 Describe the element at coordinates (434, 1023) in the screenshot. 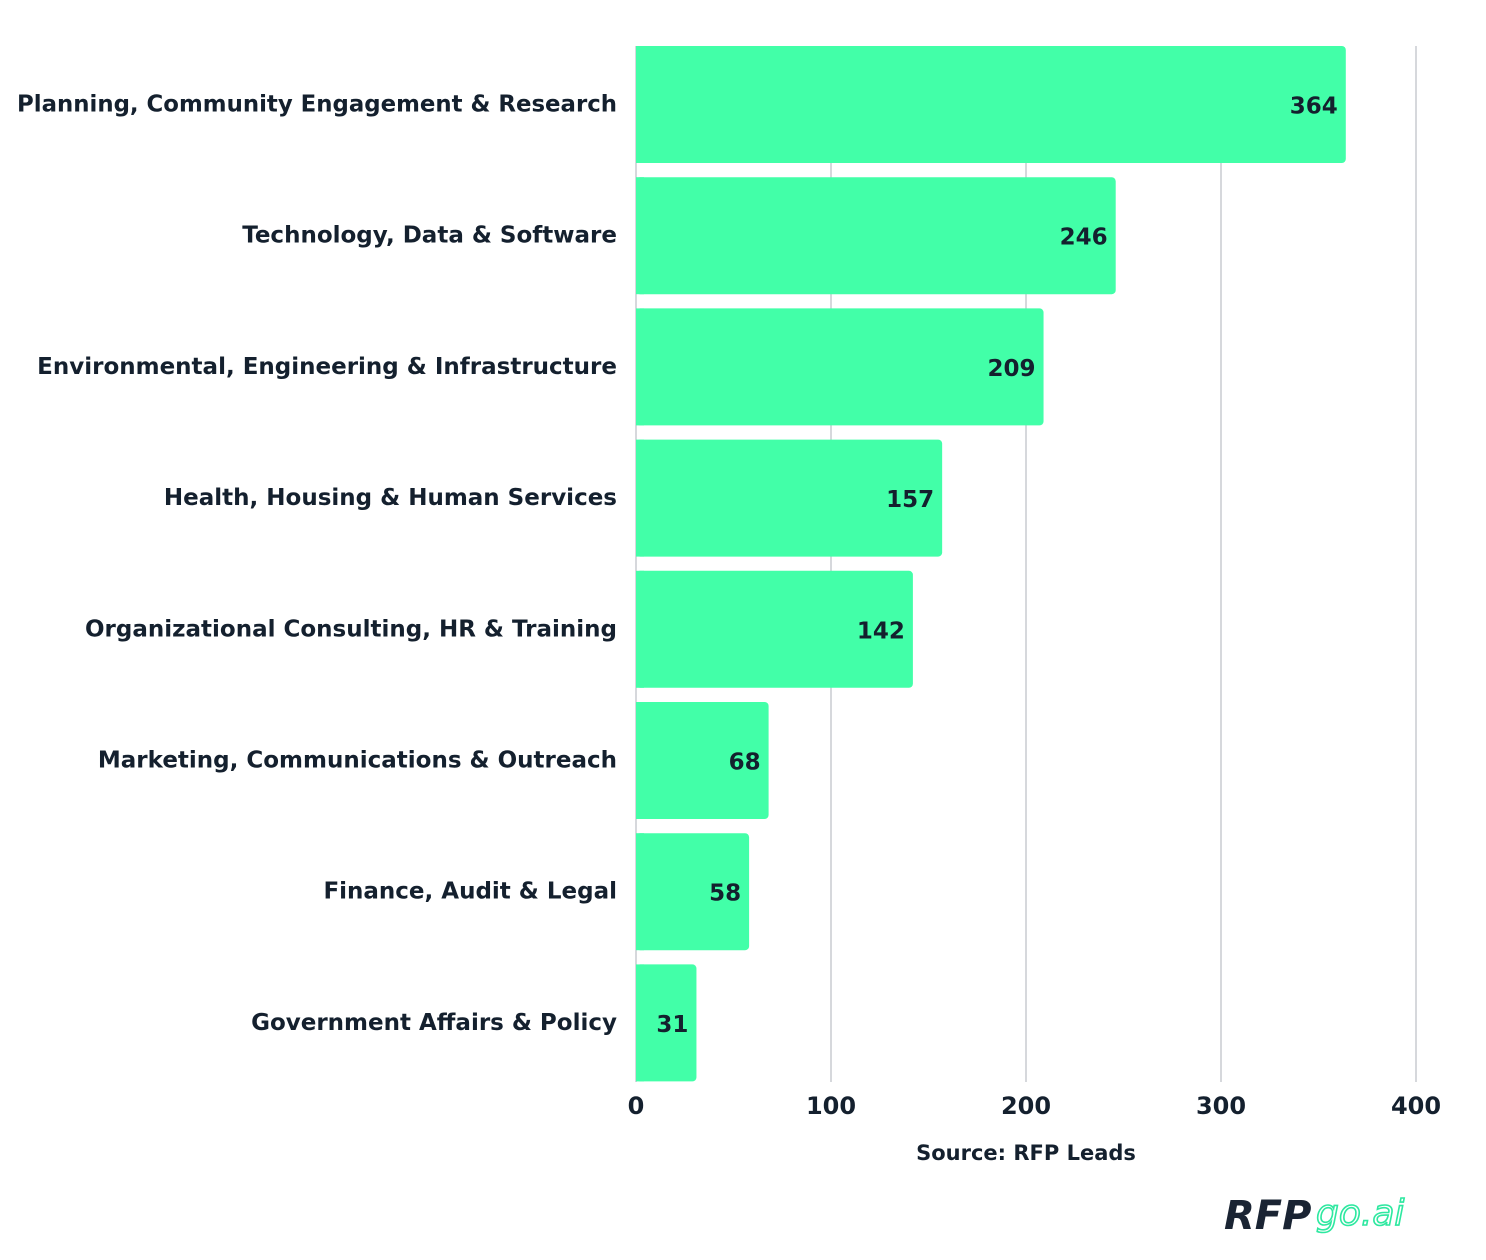

I see `category-label: Government Affairs & Policy` at that location.